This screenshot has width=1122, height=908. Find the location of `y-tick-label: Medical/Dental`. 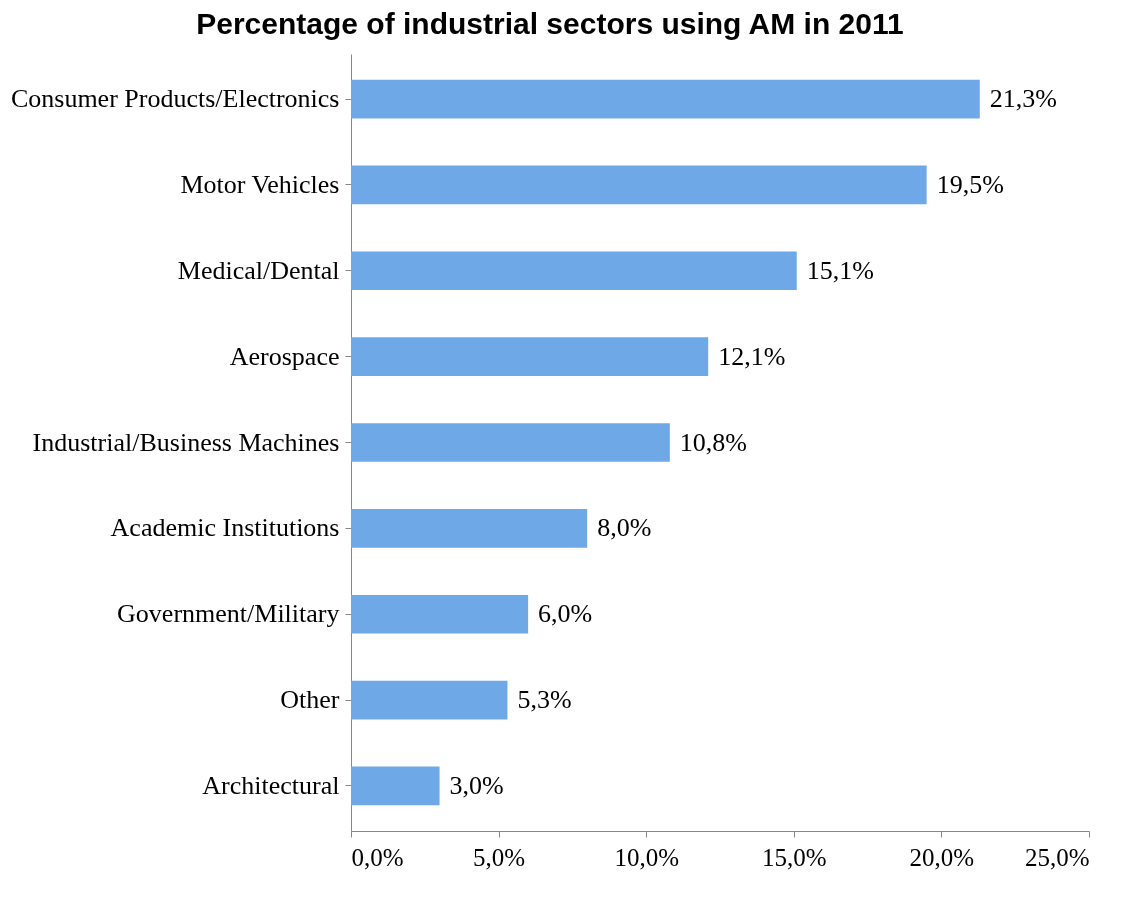

y-tick-label: Medical/Dental is located at coordinates (258, 270).